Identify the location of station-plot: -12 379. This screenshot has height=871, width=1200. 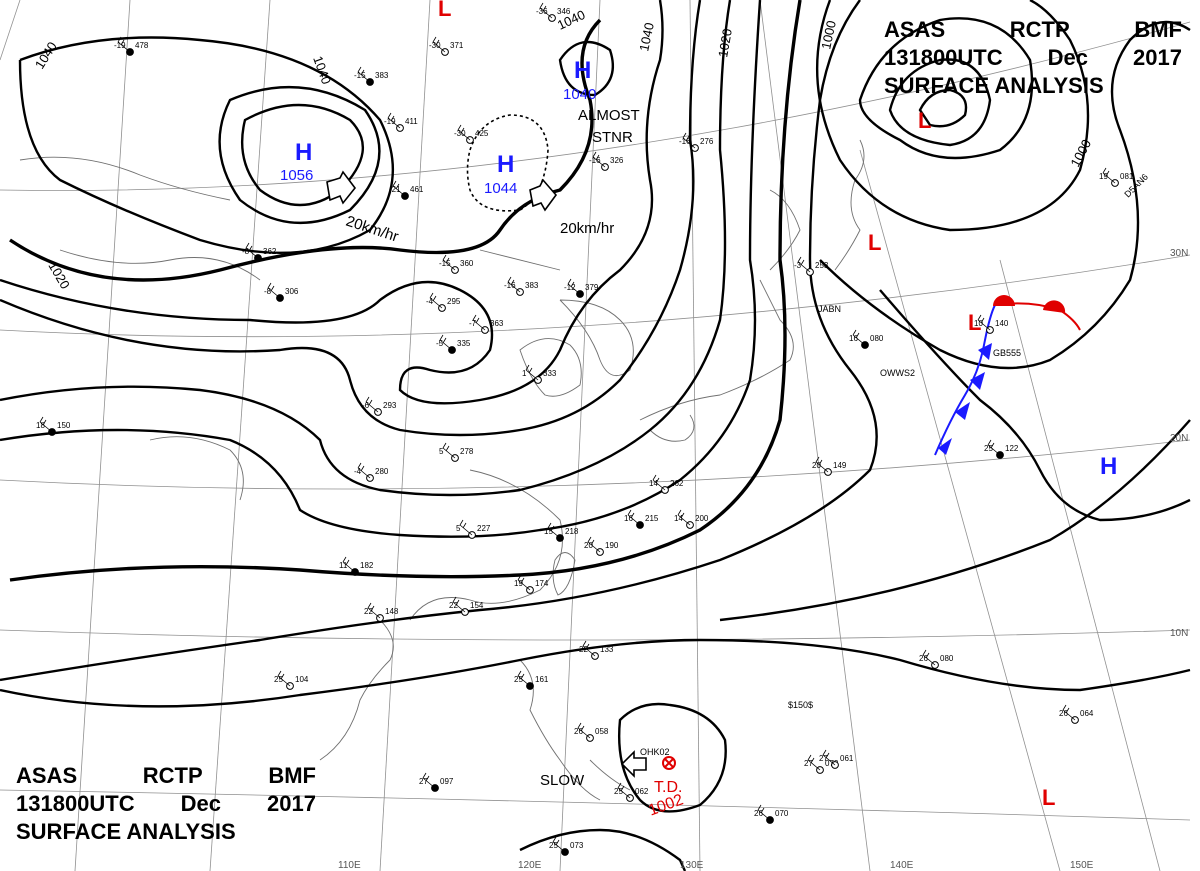
(581, 288).